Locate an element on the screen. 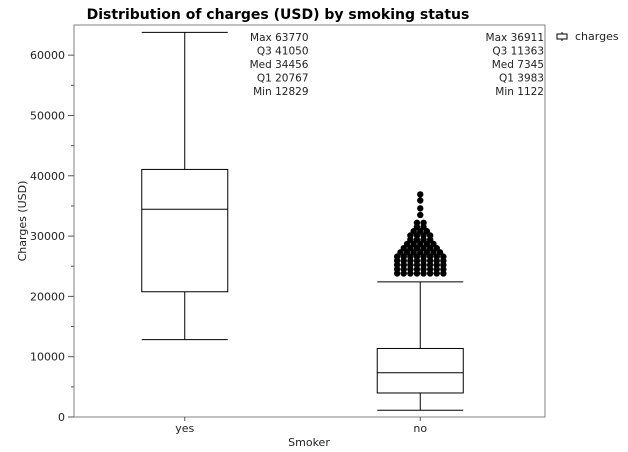 Image resolution: width=628 pixels, height=452 pixels. y-tick-label: 10000 is located at coordinates (47, 357).